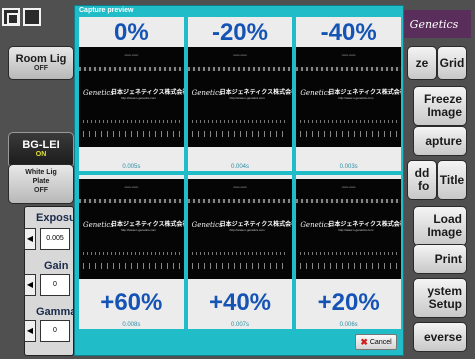 This screenshot has width=475, height=359. Describe the element at coordinates (41, 154) in the screenshot. I see `bg-led-status: ON` at that location.